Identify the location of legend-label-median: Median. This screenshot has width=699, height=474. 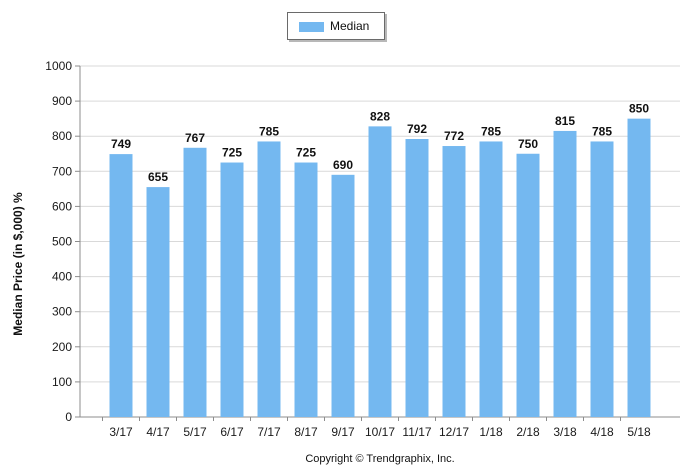
(350, 26).